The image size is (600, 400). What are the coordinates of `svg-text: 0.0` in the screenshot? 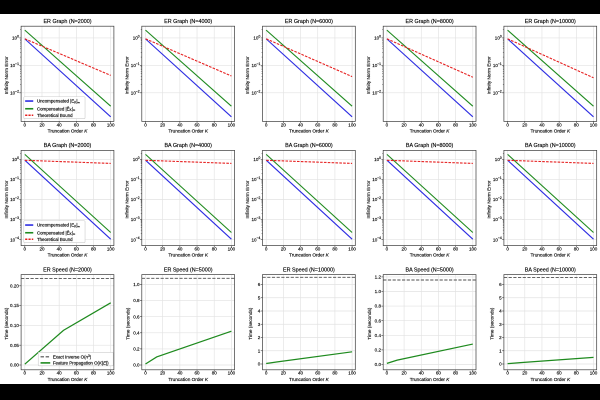 It's located at (136, 365).